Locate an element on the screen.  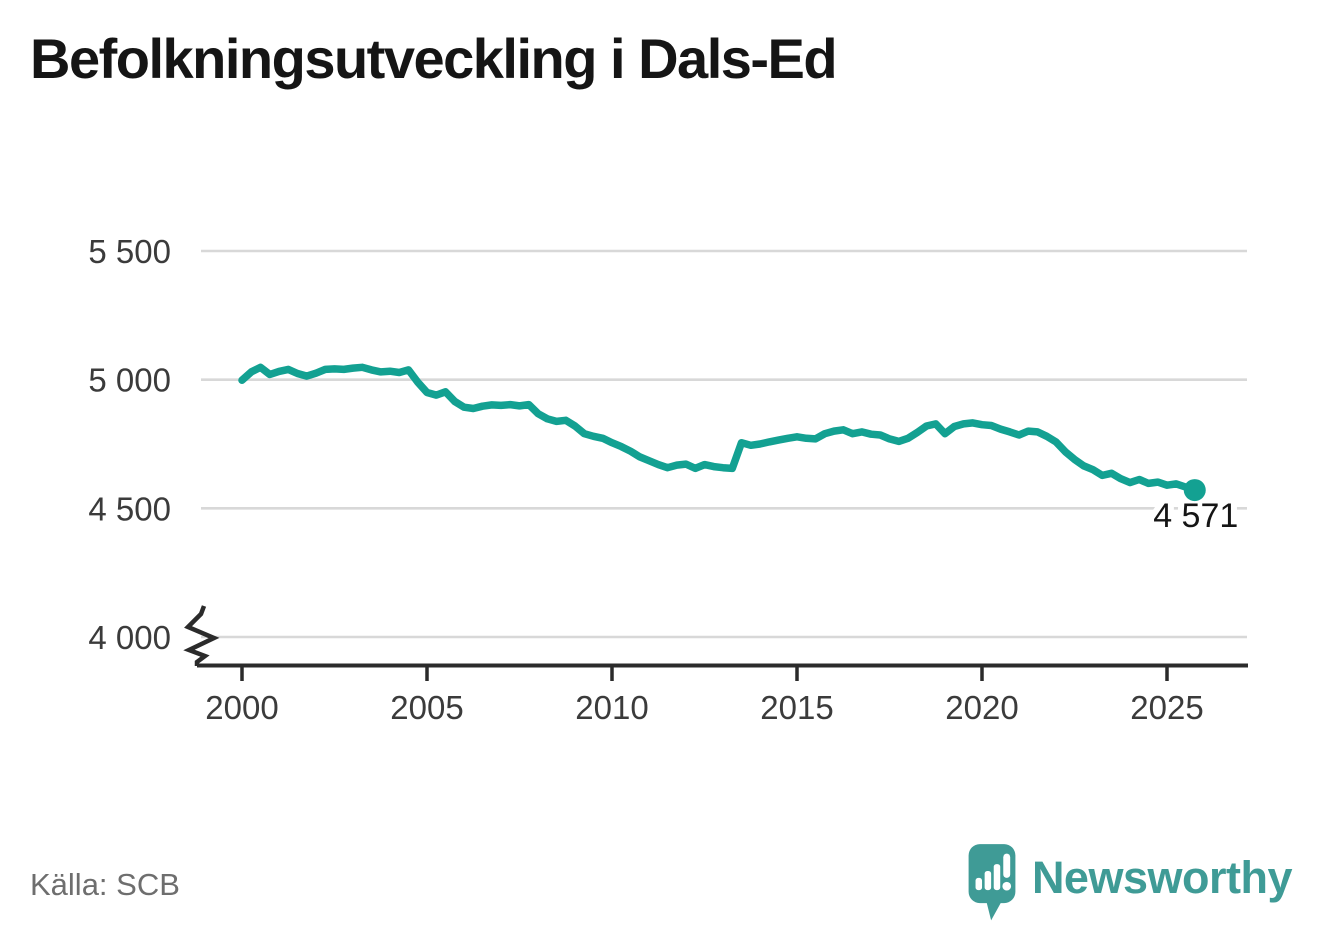
population-line-series is located at coordinates (718, 428).